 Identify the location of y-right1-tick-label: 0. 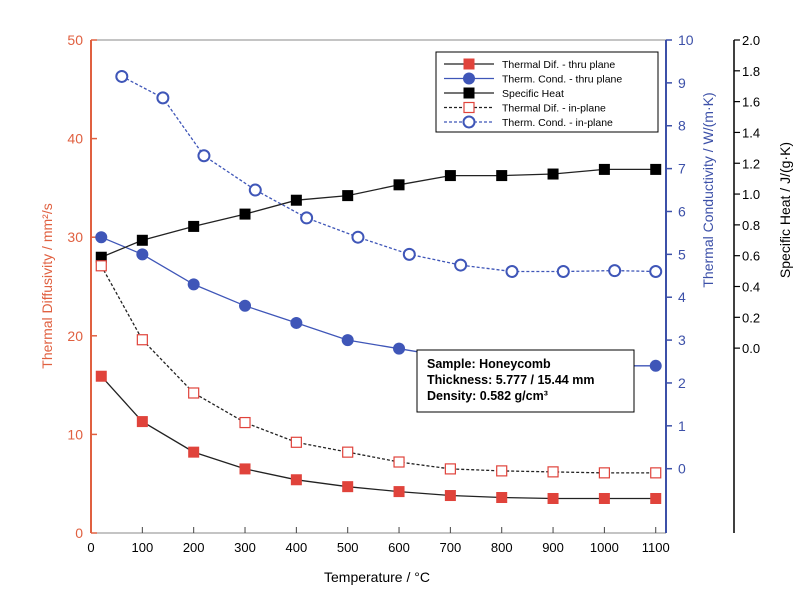
(682, 469).